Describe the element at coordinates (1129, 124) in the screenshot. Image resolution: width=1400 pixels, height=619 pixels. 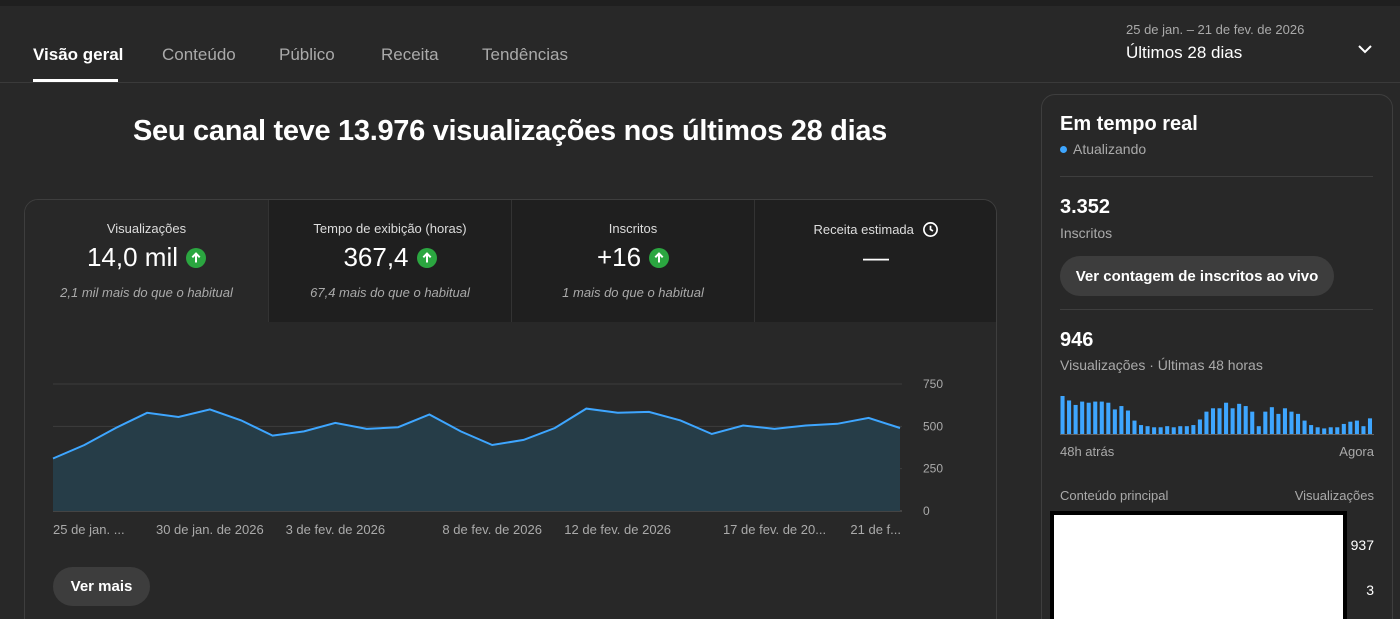
I see `realtime-title: Em tempo real` at that location.